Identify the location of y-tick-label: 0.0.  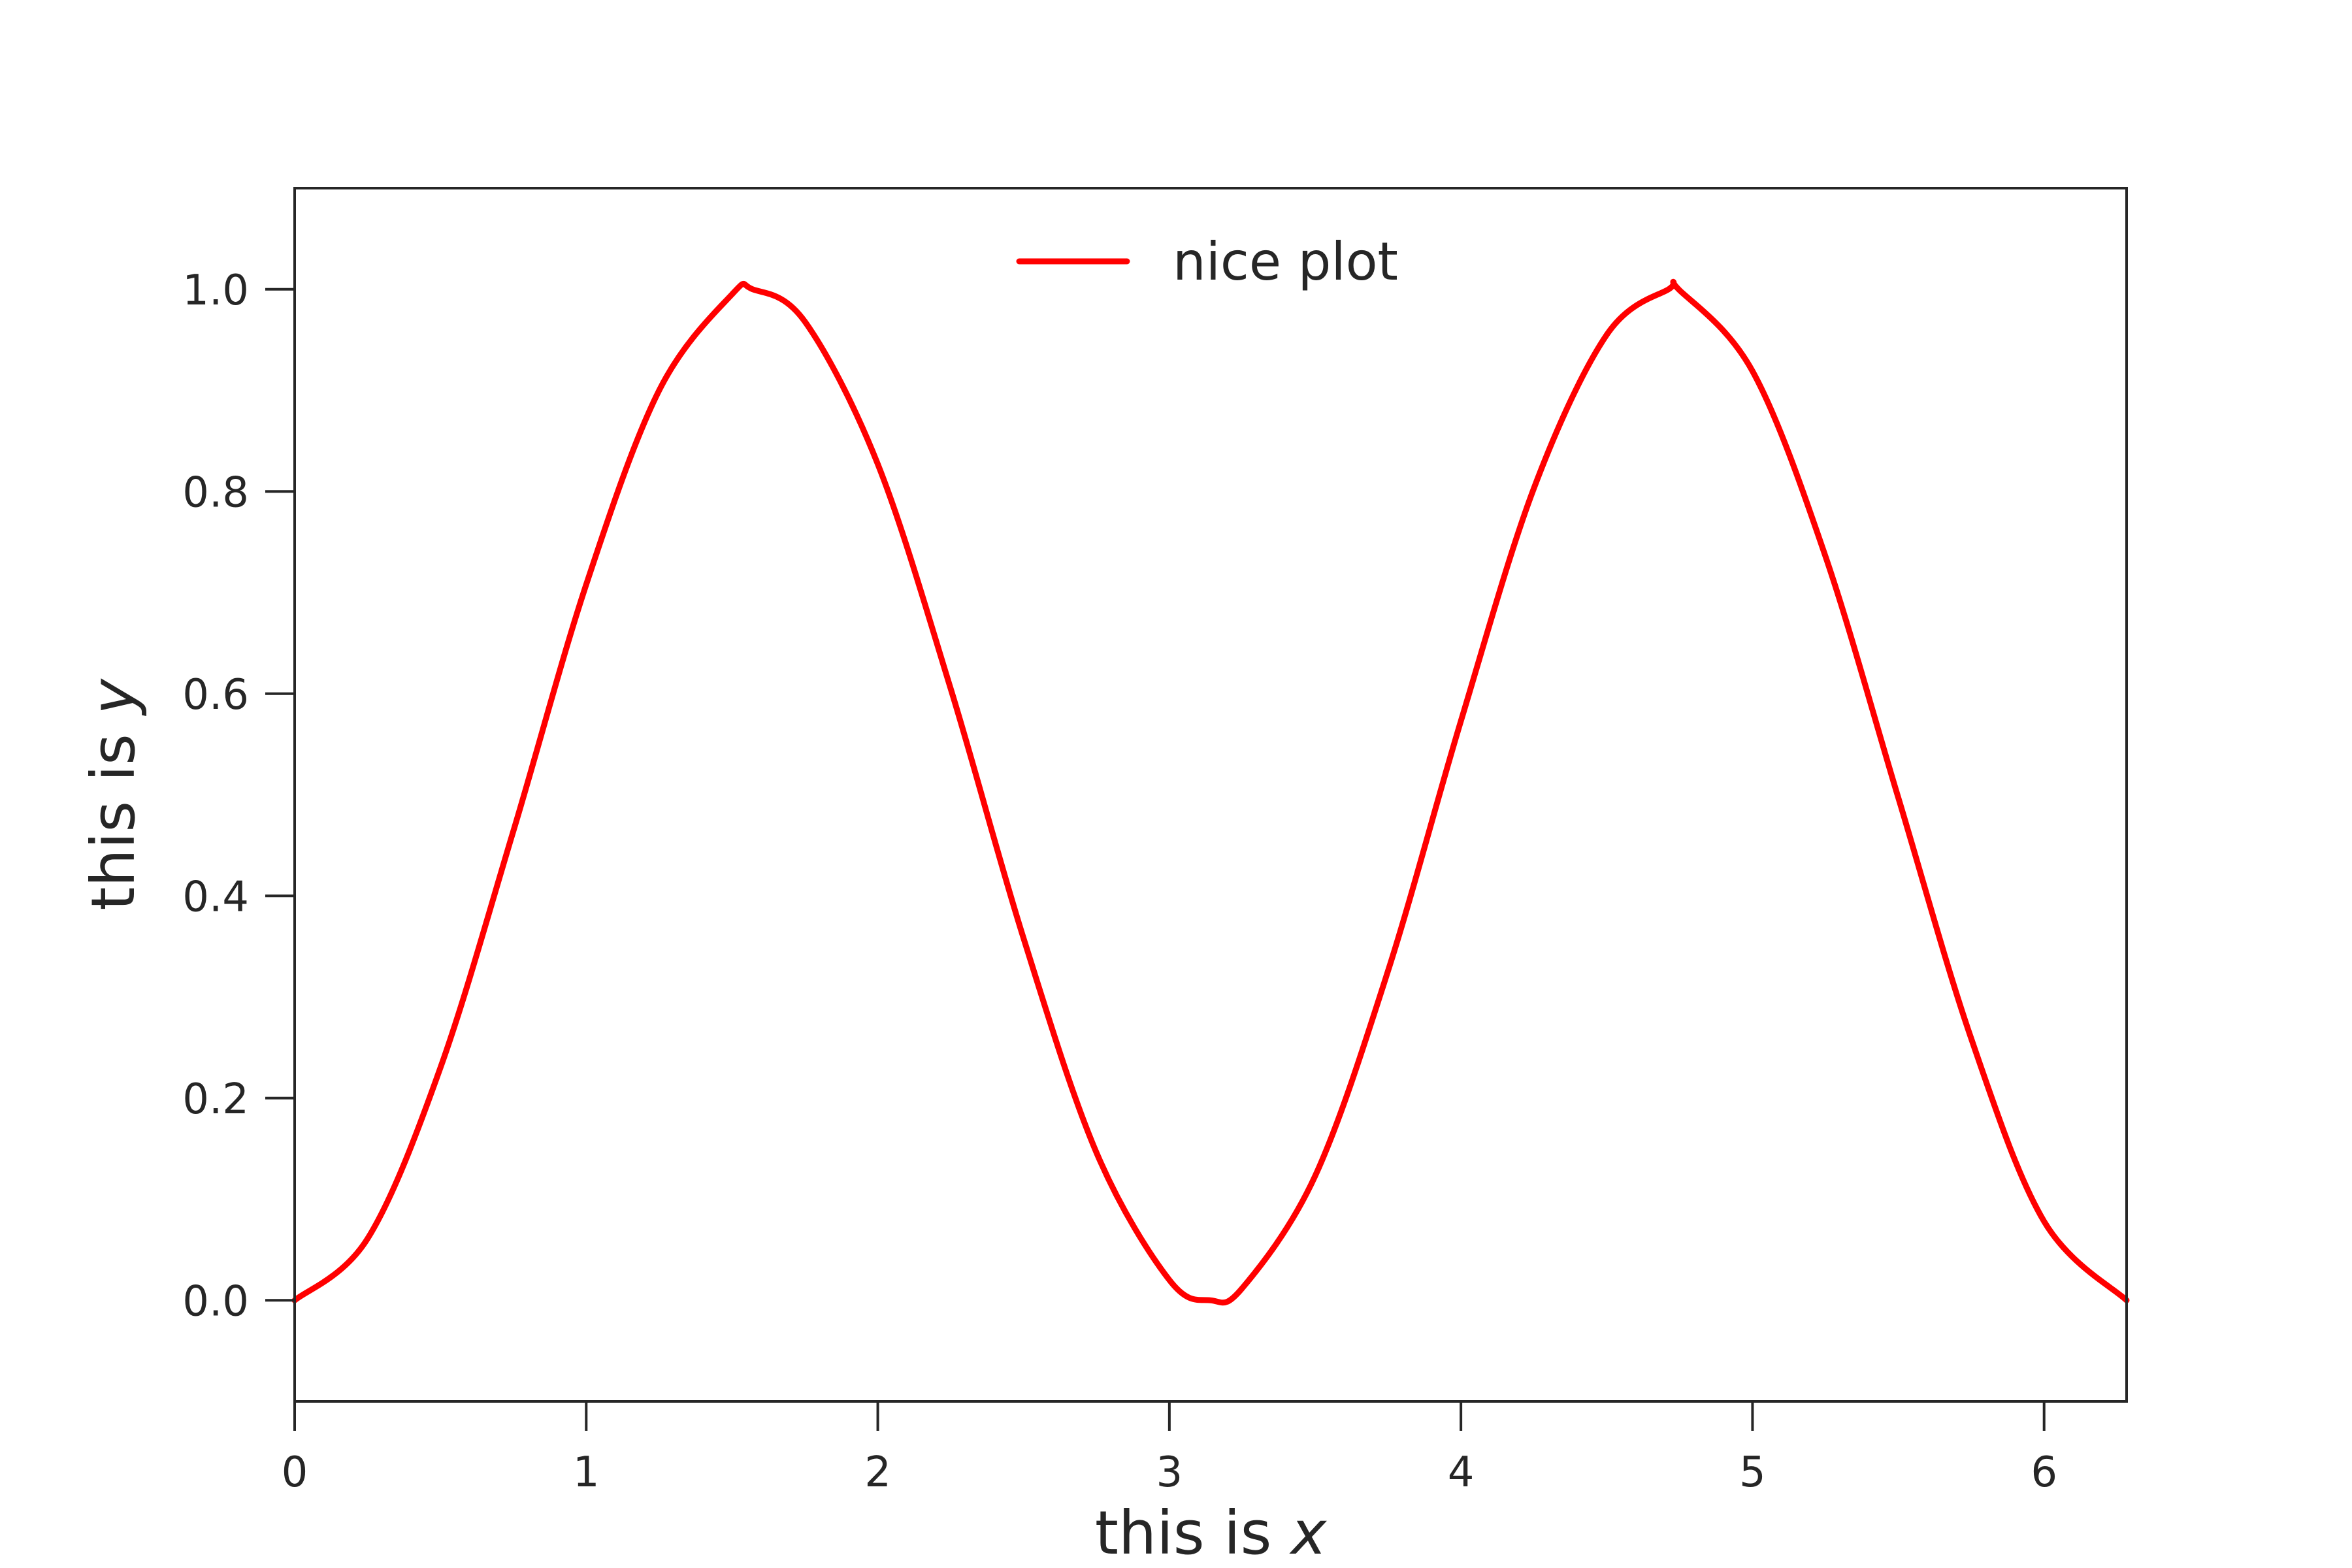
(215, 1301).